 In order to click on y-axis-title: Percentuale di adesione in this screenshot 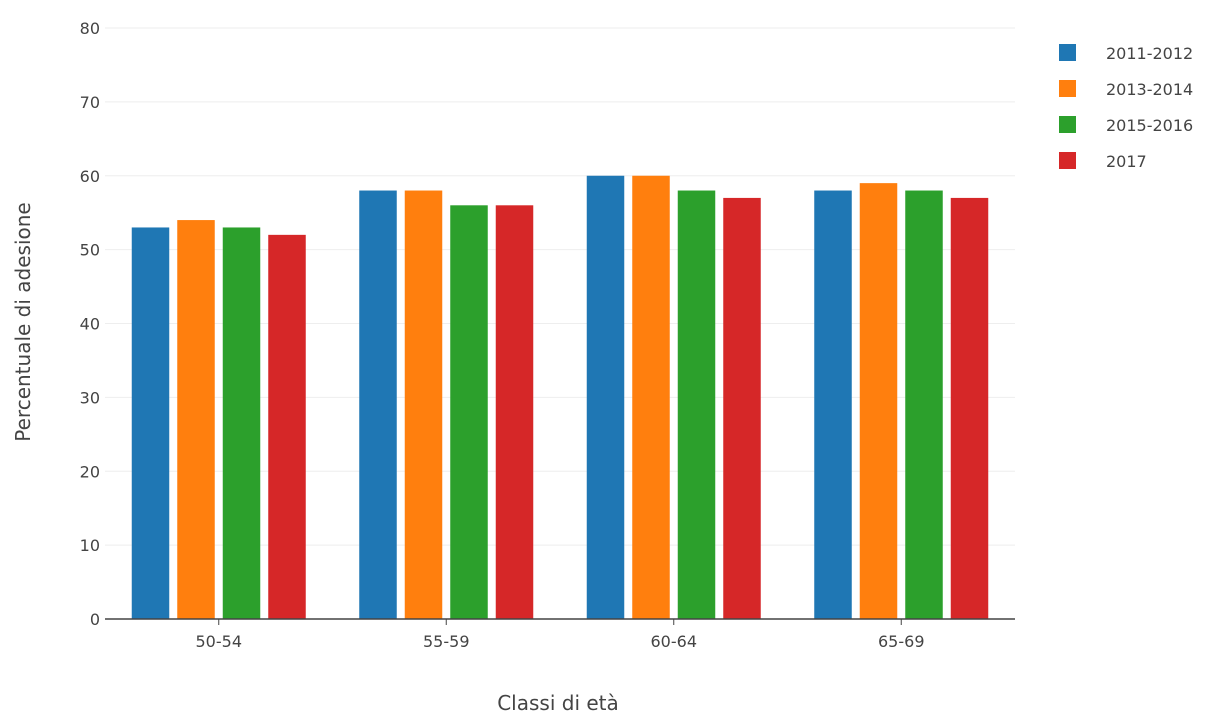, I will do `click(23, 321)`.